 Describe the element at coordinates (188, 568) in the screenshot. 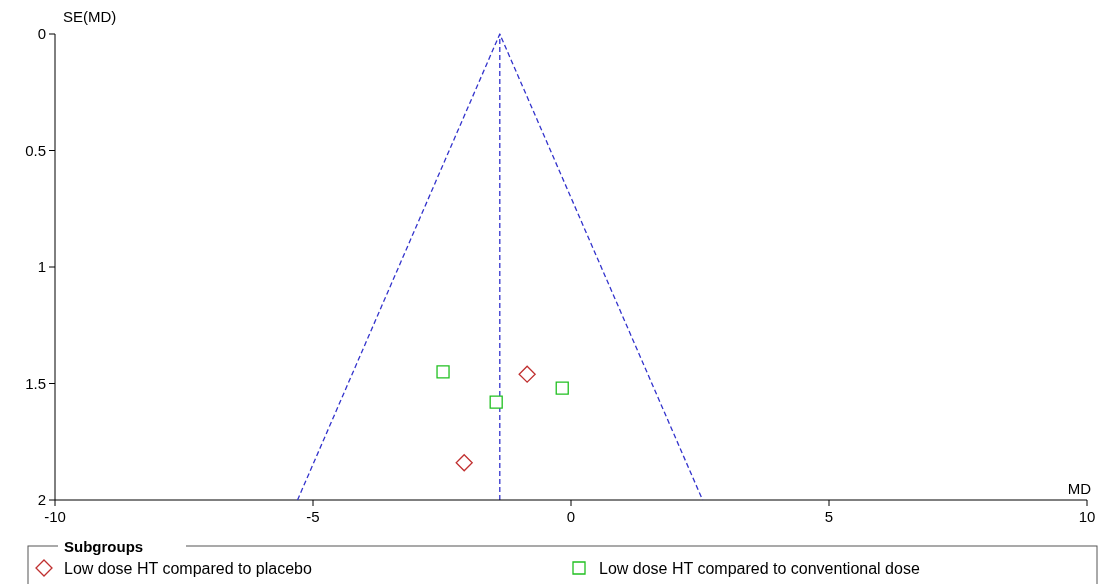

I see `legend-label: Low dose HT compared to placebo` at that location.